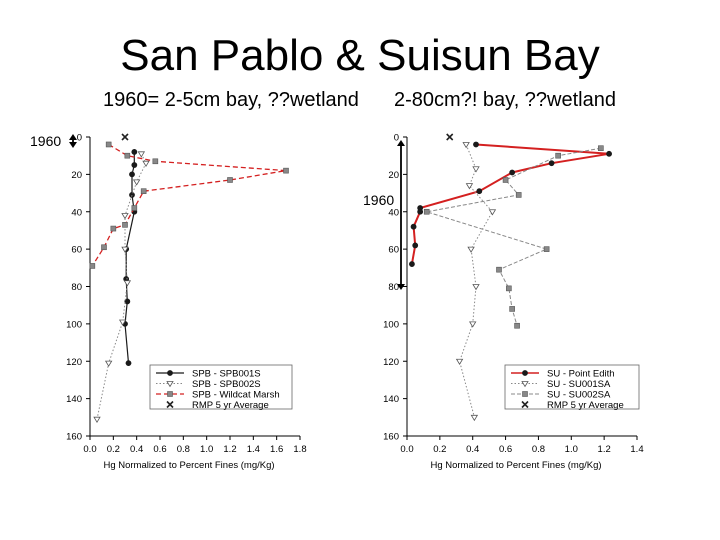  What do you see at coordinates (183, 449) in the screenshot?
I see `left-x-tick-label: 0.8` at bounding box center [183, 449].